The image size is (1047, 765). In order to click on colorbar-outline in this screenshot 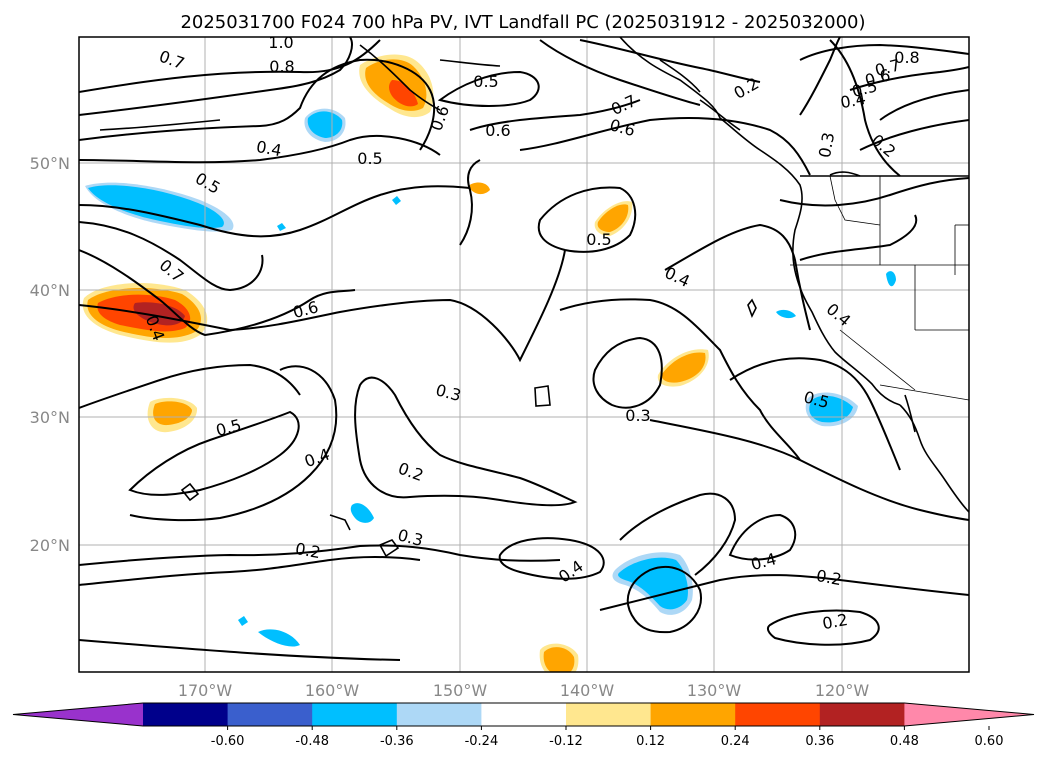, I will do `click(523, 714)`.